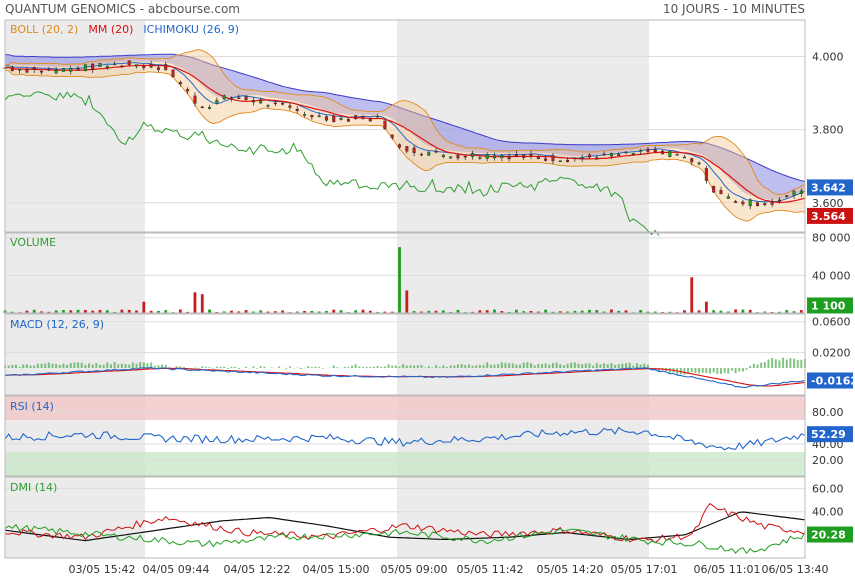 The height and width of the screenshot is (580, 855). What do you see at coordinates (828, 130) in the screenshot?
I see `y-tick-label: 3.800` at bounding box center [828, 130].